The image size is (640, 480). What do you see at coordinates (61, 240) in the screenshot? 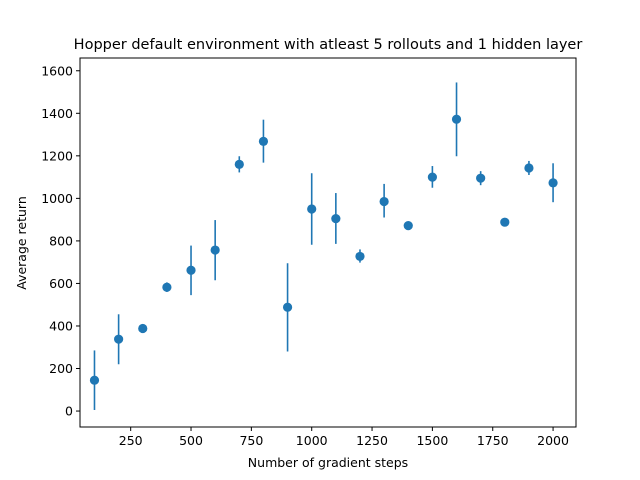
I see `y-tick-label: 800` at bounding box center [61, 240].